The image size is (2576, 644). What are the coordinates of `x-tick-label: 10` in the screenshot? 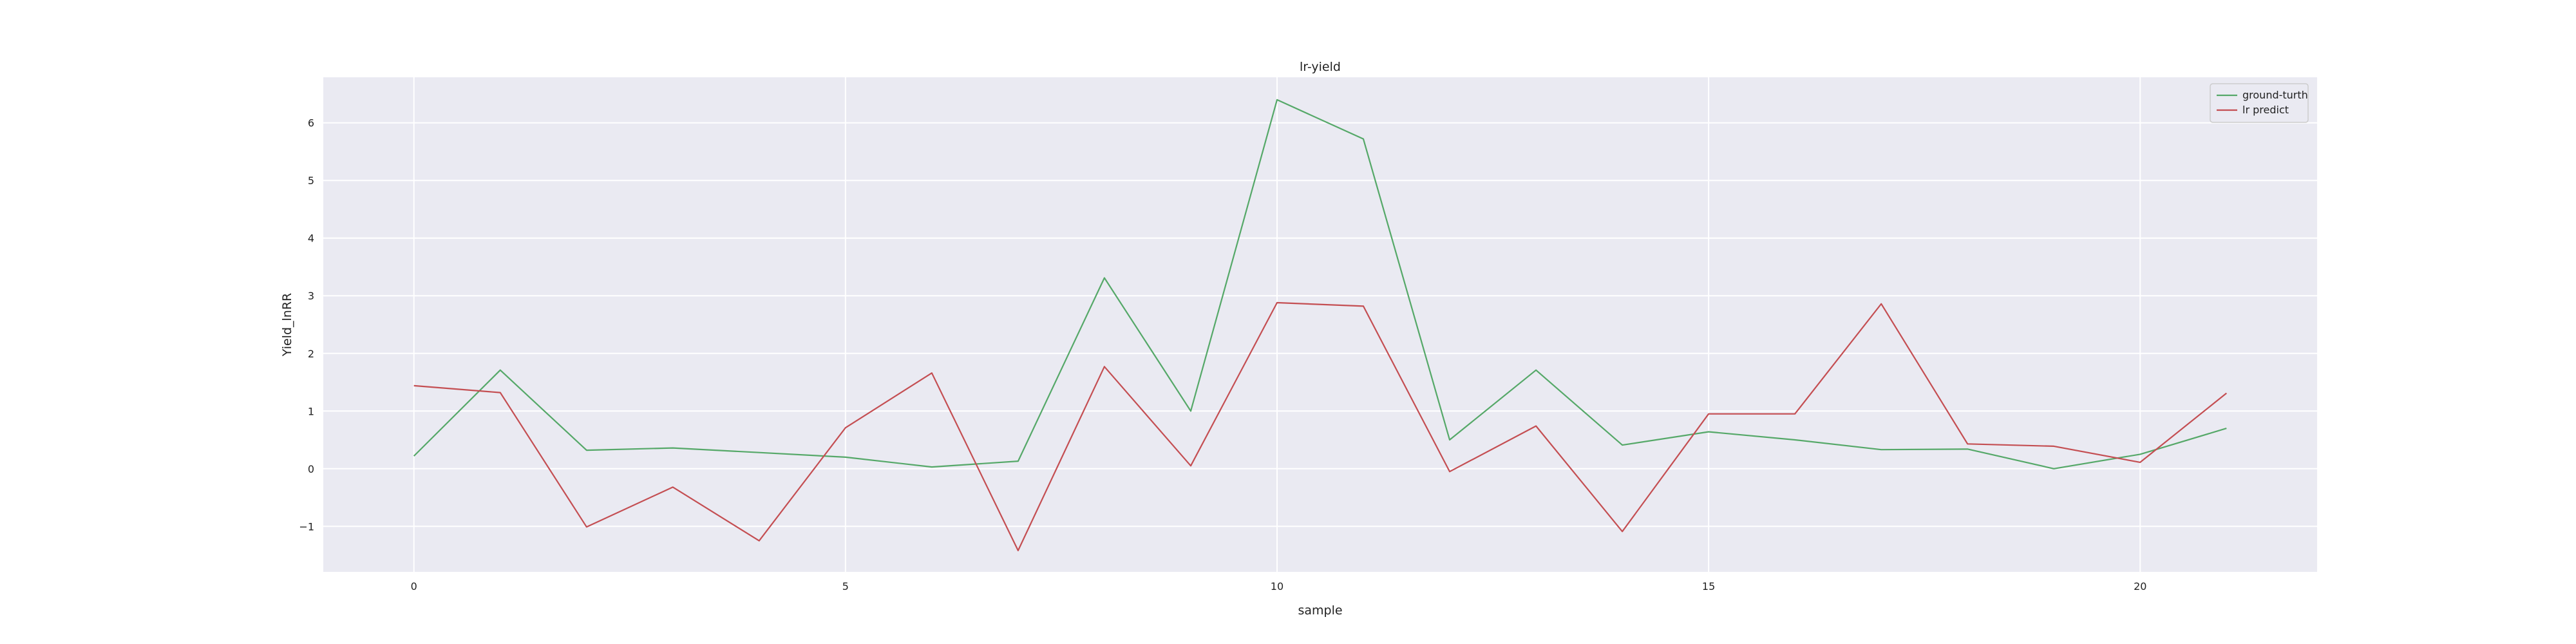 It's located at (1277, 586).